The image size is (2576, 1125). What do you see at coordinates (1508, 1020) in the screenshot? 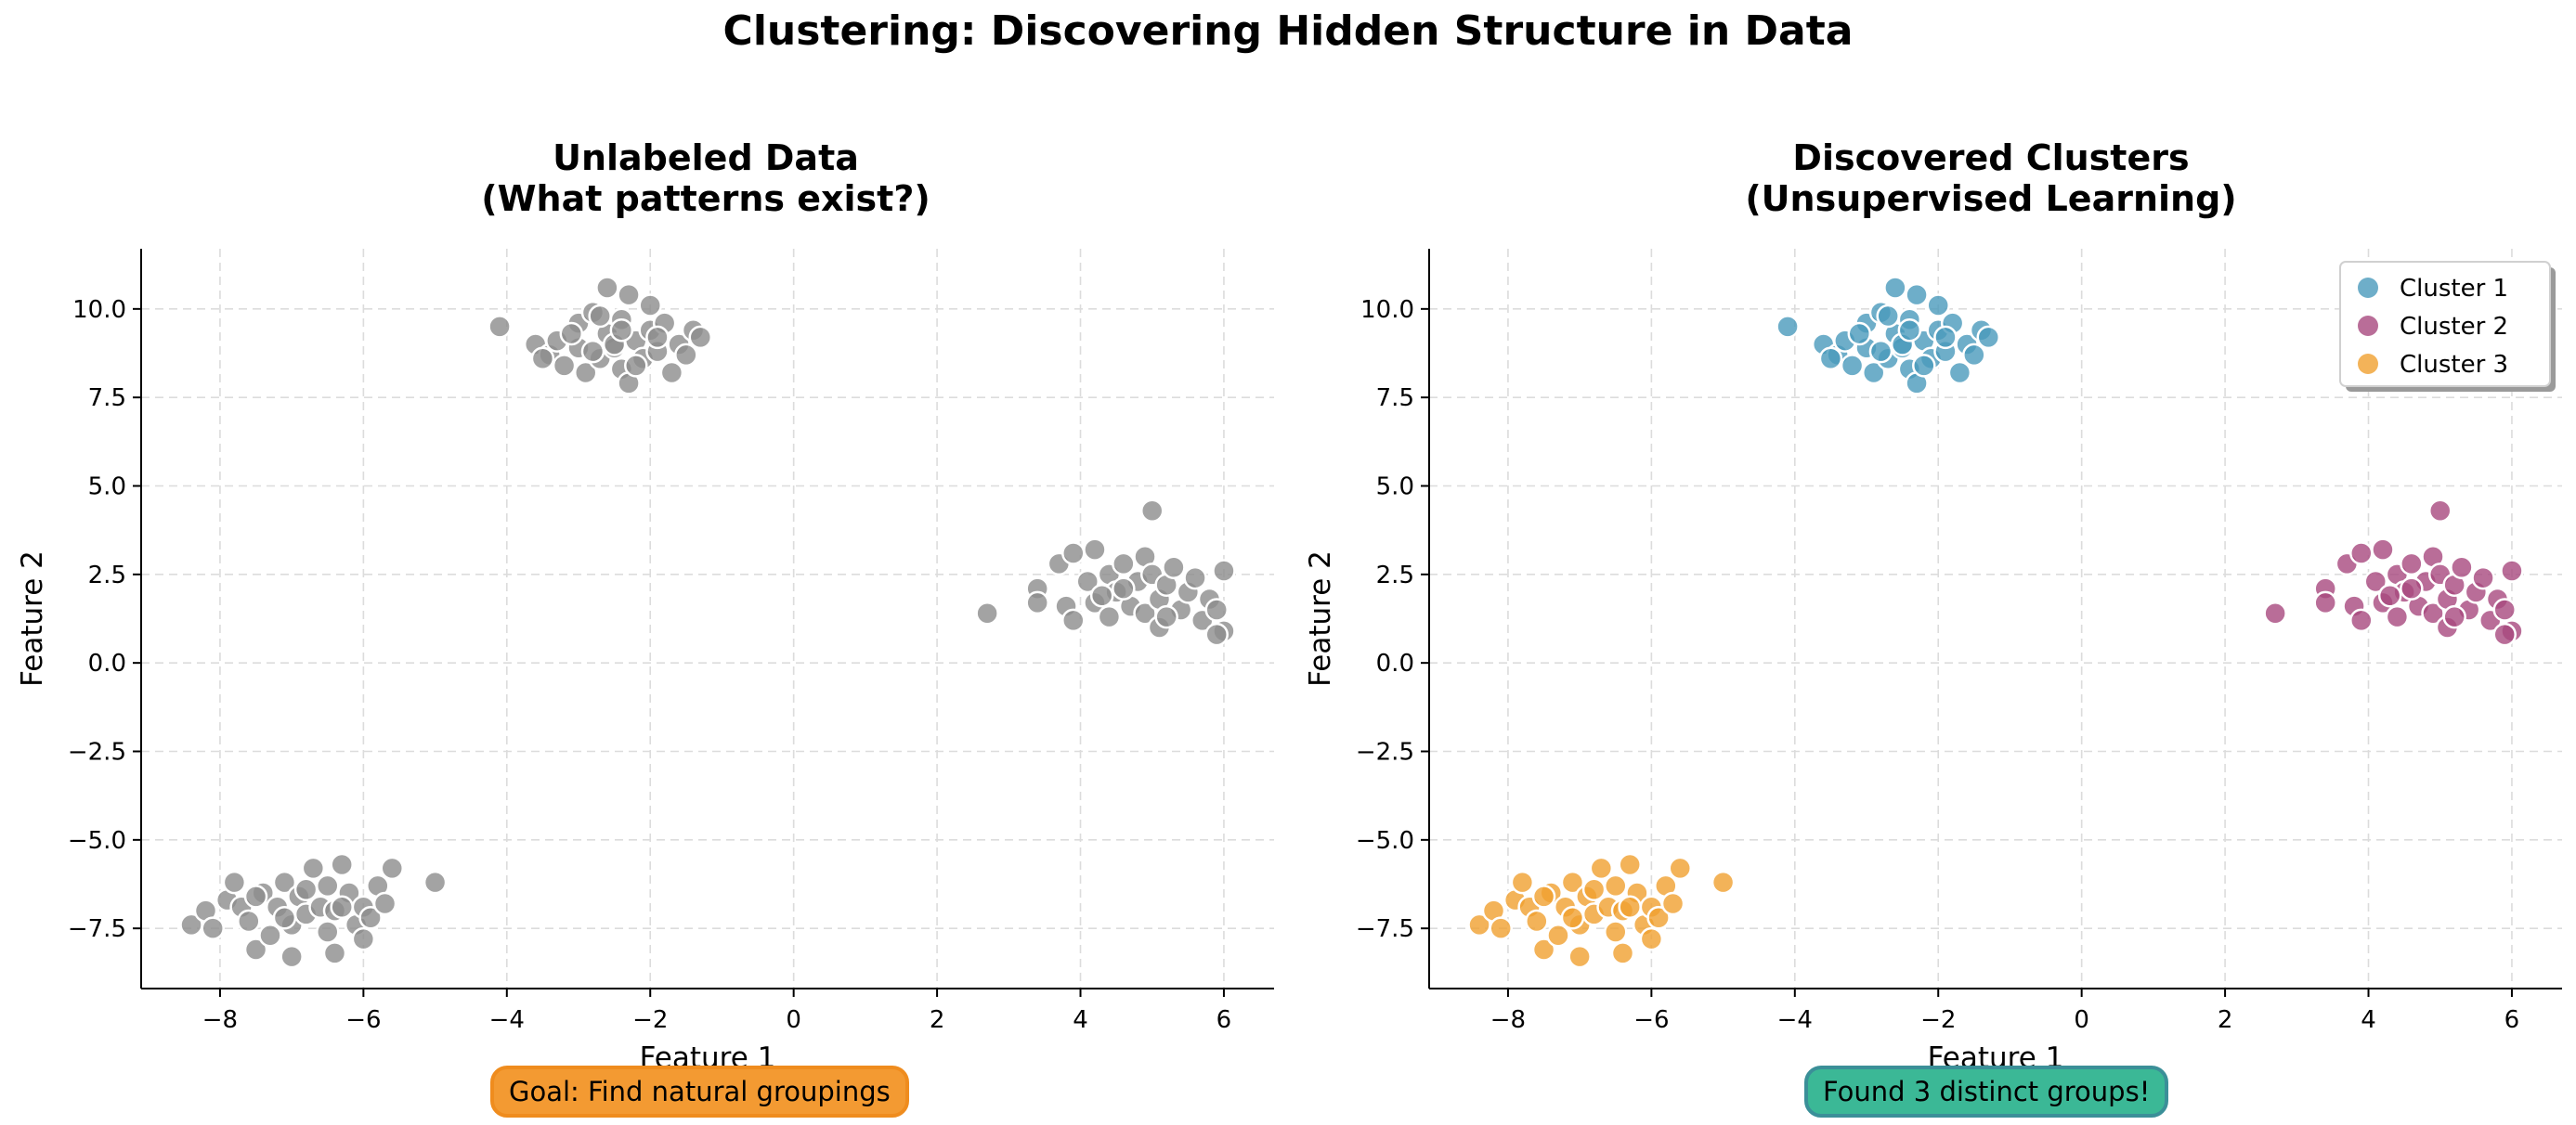
I see `x-tick-label: −8` at bounding box center [1508, 1020].